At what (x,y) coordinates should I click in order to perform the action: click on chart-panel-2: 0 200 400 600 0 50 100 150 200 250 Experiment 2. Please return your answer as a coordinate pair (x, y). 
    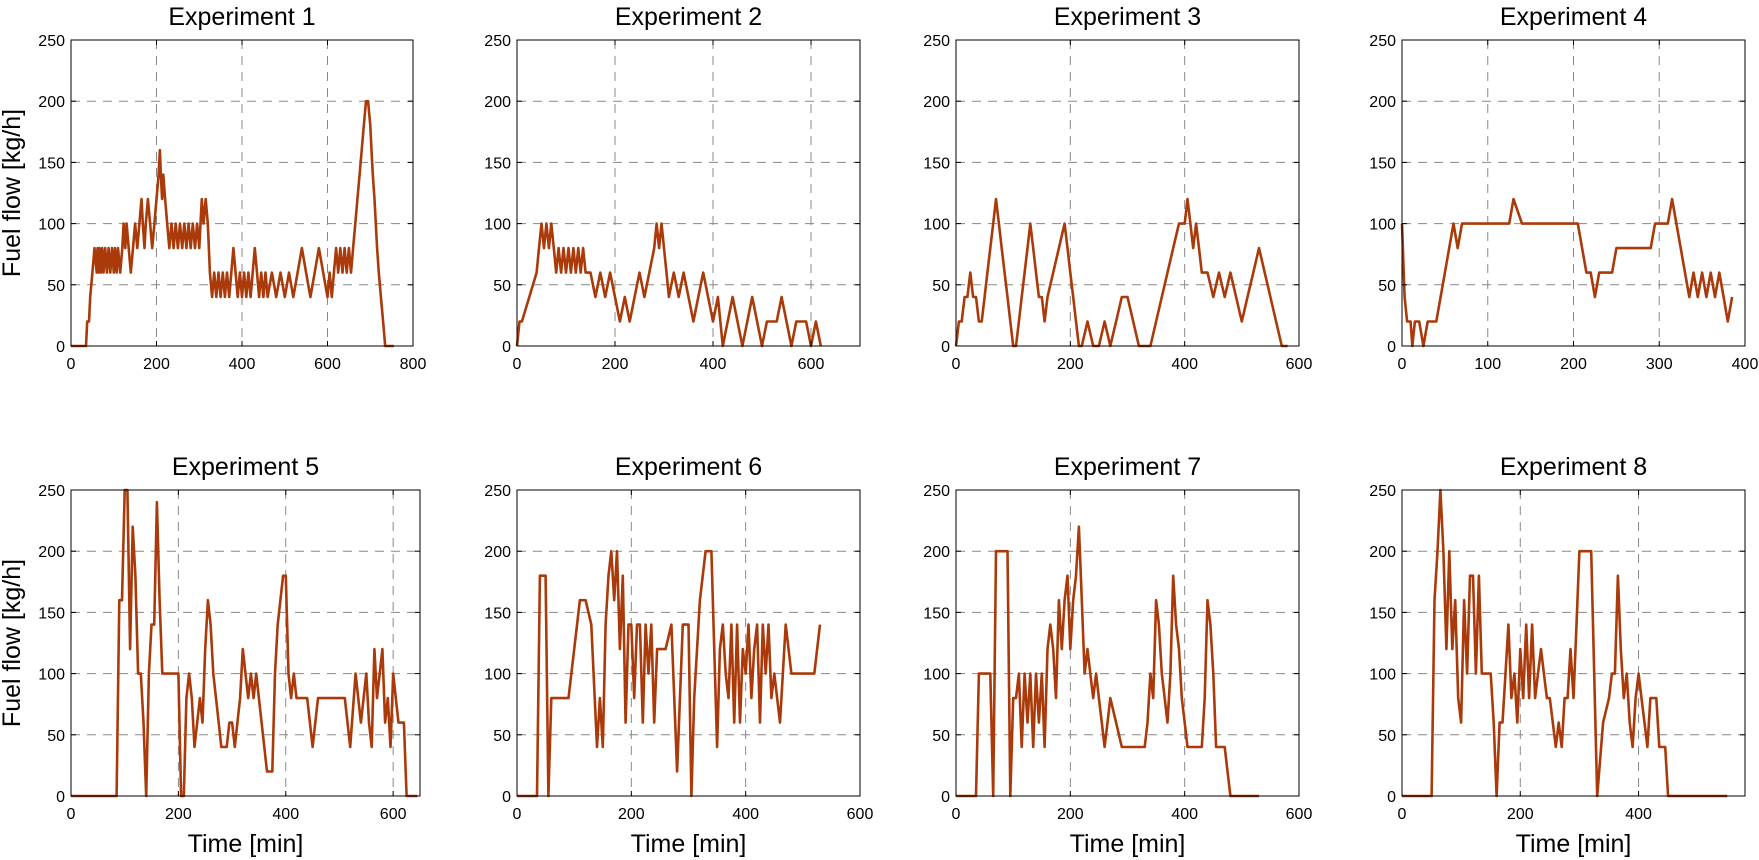
    Looking at the image, I should click on (672, 188).